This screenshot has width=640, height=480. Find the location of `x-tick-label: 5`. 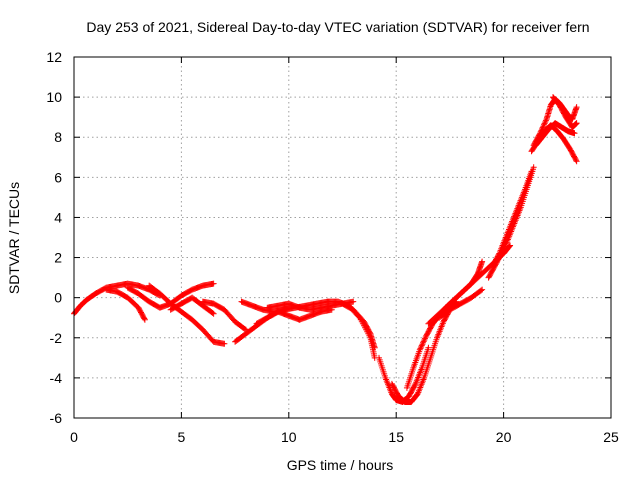

x-tick-label: 5 is located at coordinates (182, 437).